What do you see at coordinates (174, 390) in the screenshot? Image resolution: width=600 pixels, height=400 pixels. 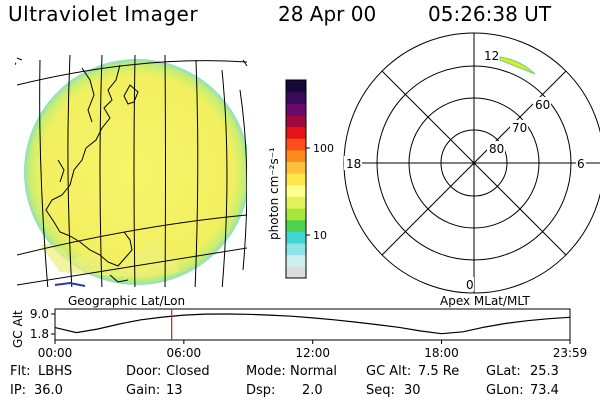 I see `gain-value: 13` at bounding box center [174, 390].